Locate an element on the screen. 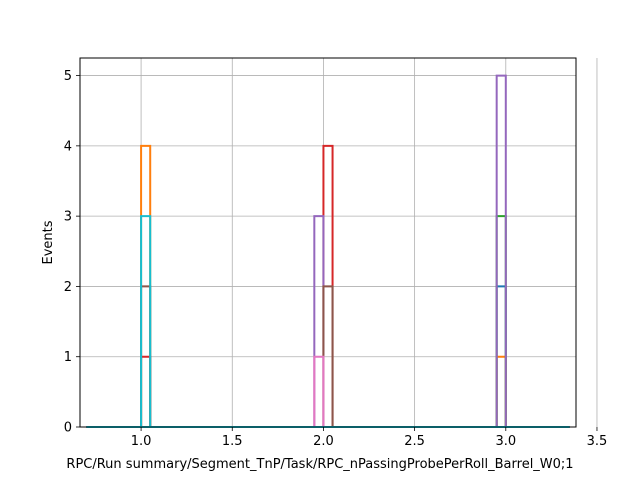 The image size is (640, 480). y-tick-label-5: 5 is located at coordinates (68, 76).